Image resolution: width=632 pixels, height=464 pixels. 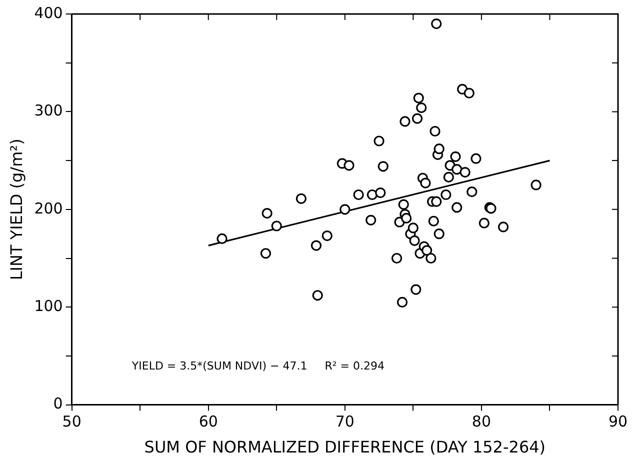 I want to click on y-tick-label: 200, so click(x=48, y=208).